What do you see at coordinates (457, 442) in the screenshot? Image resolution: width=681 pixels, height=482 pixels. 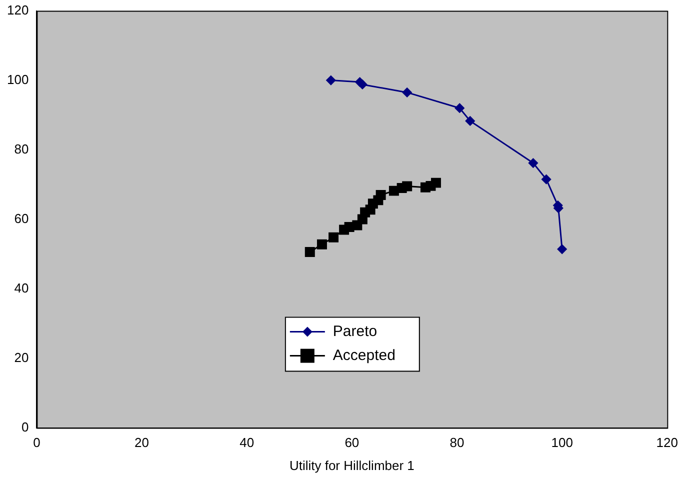 I see `x-tick-label: 80` at bounding box center [457, 442].